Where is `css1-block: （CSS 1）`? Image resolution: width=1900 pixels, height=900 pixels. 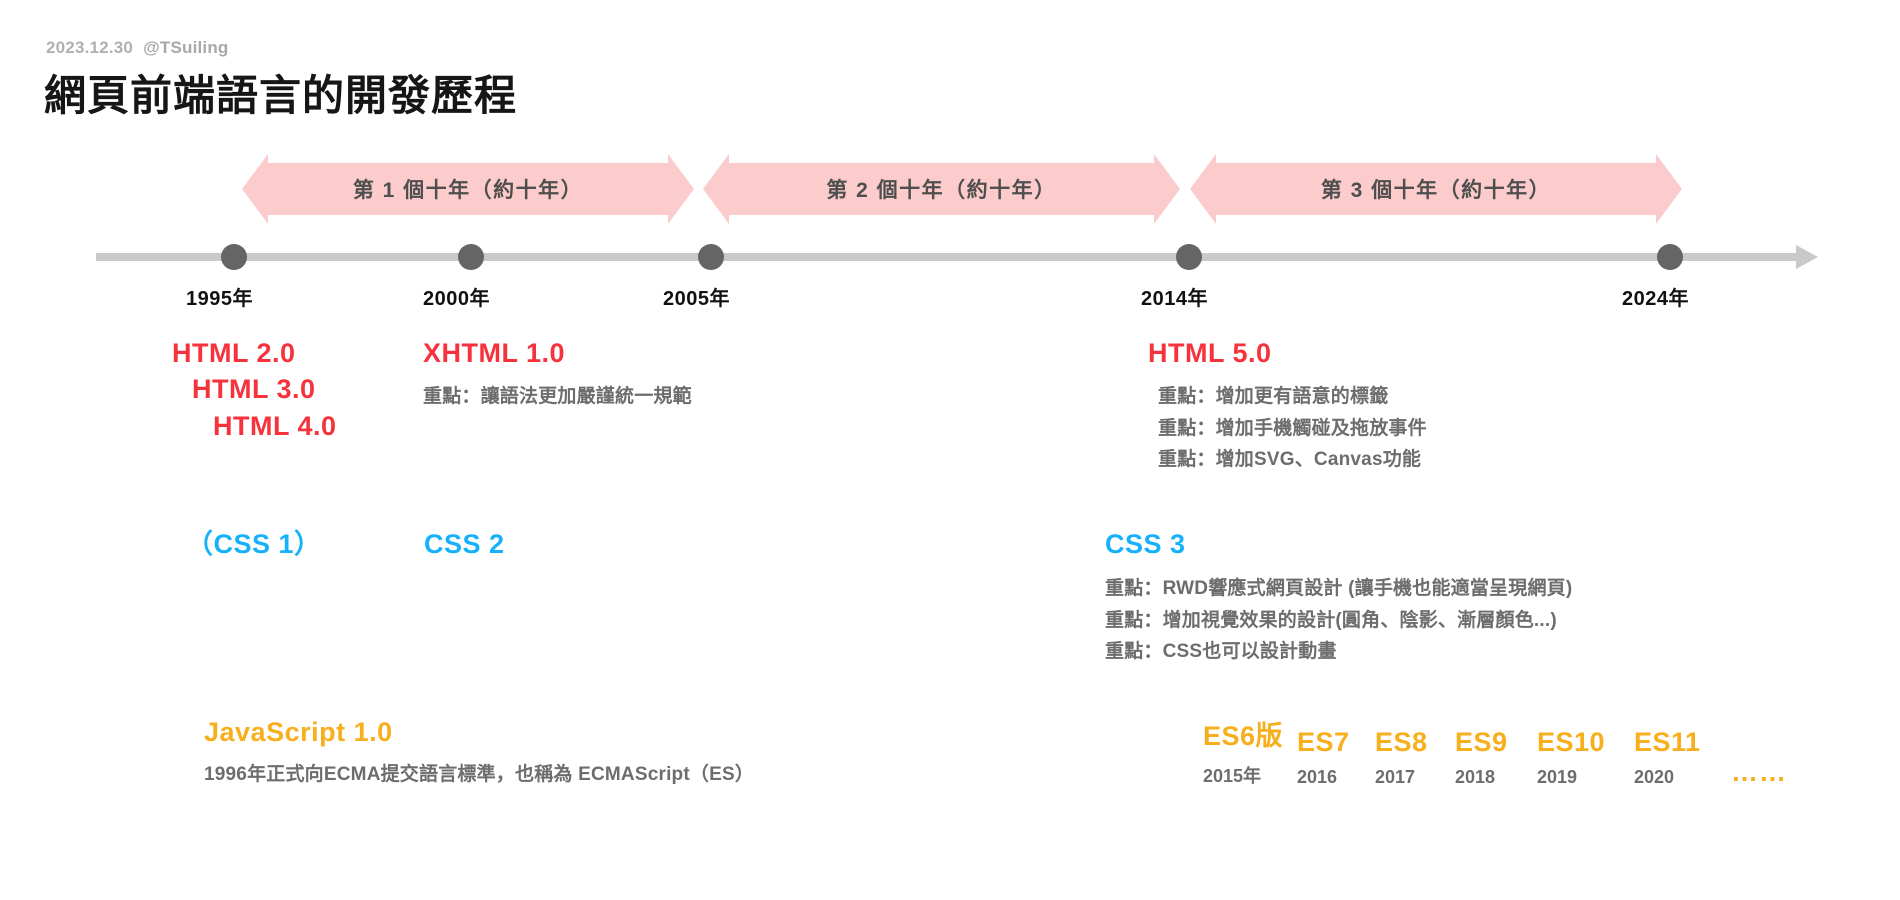
css1-block: （CSS 1） is located at coordinates (254, 544).